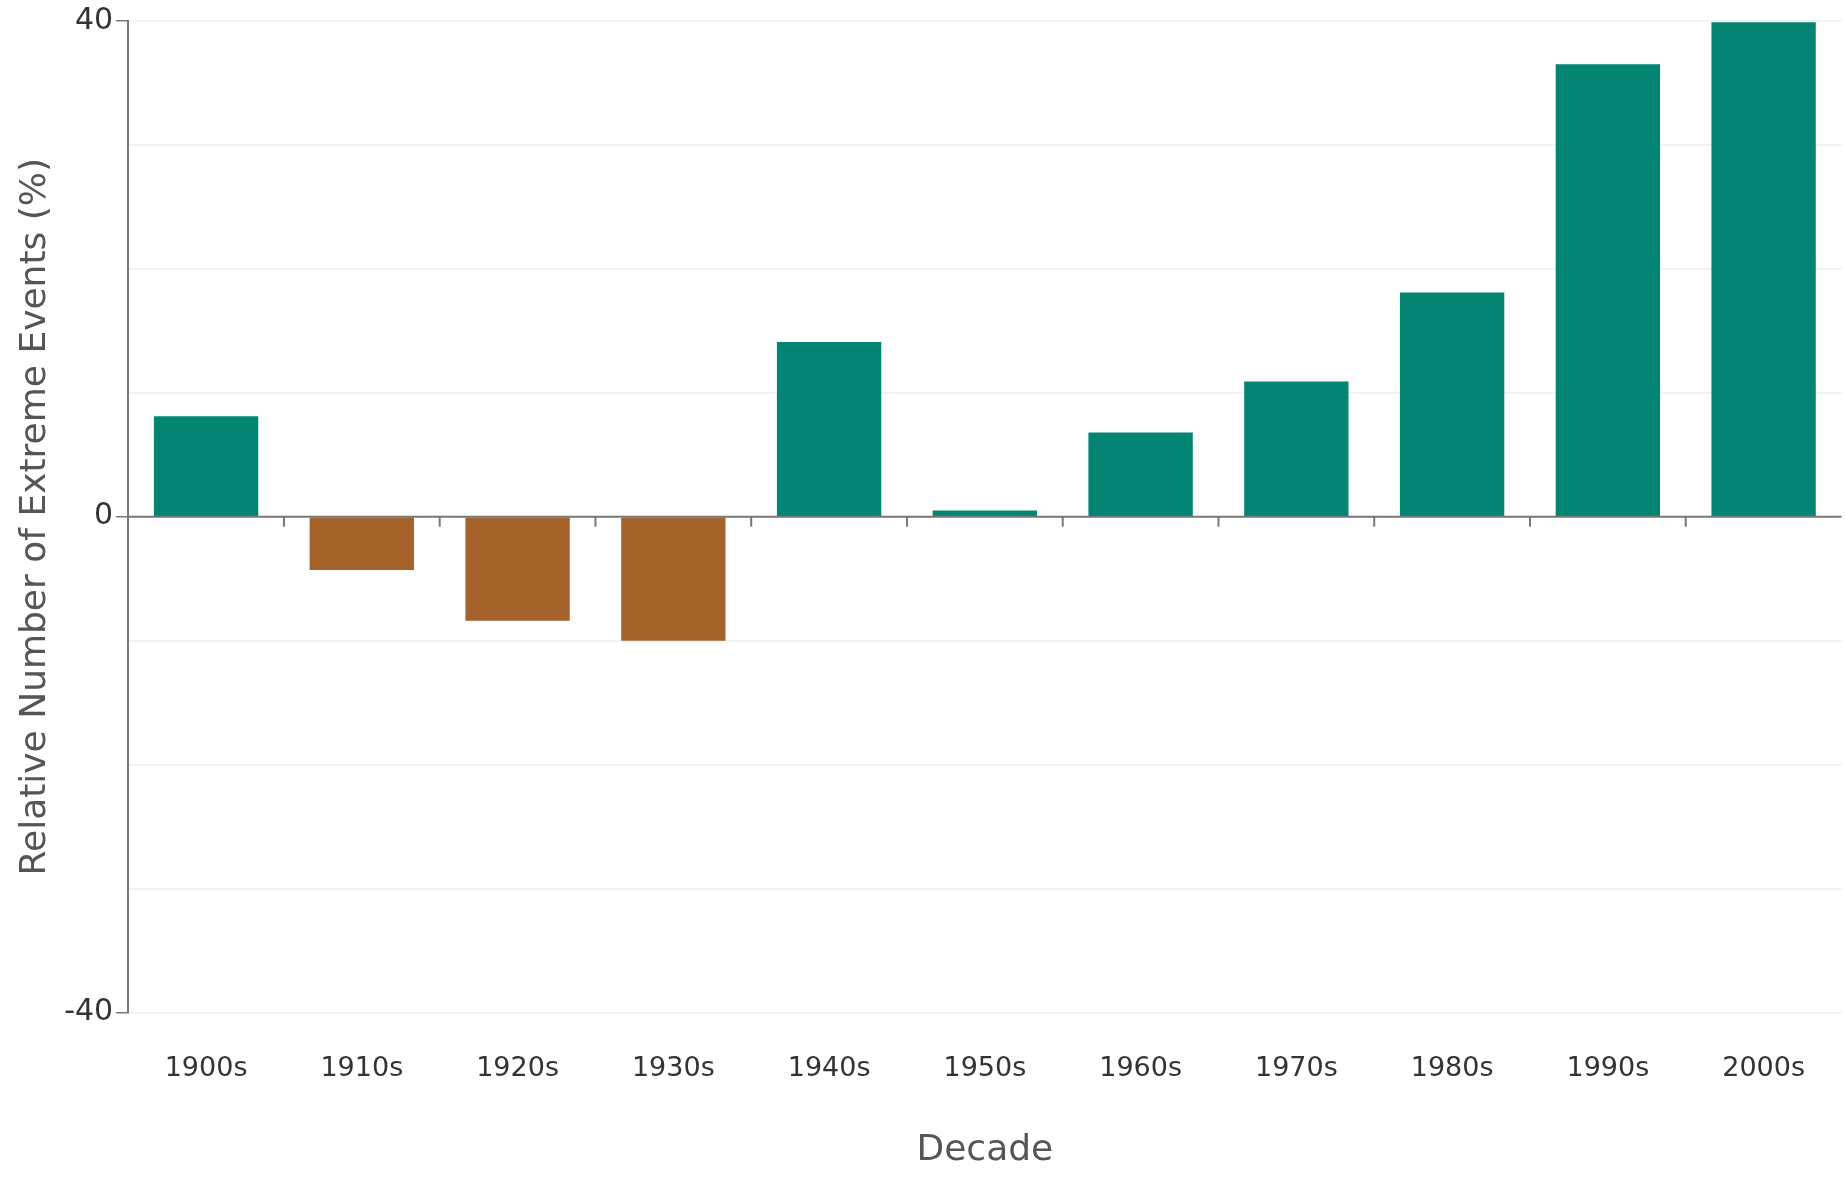 This screenshot has height=1186, width=1845. I want to click on x-tick-label: 1950s, so click(985, 1066).